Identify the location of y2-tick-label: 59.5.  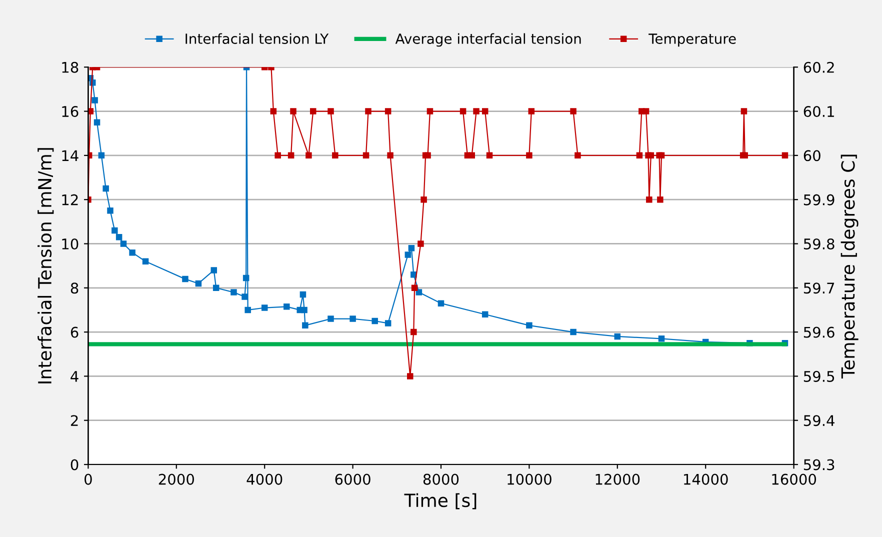
(819, 376).